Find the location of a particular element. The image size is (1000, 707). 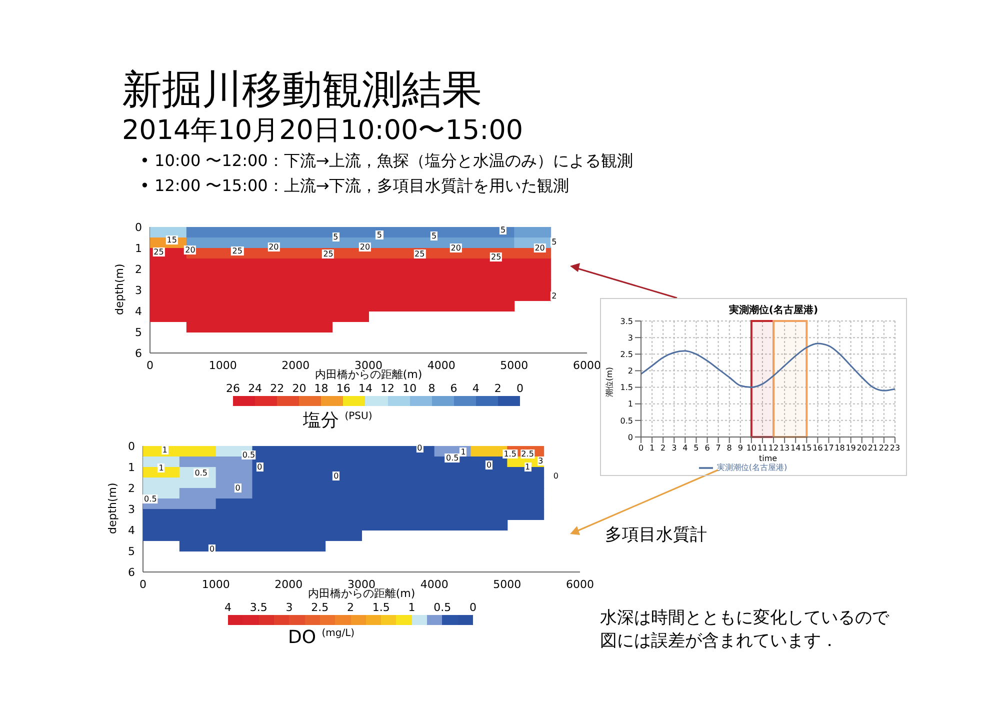

x-tick-label: 1 is located at coordinates (652, 448).